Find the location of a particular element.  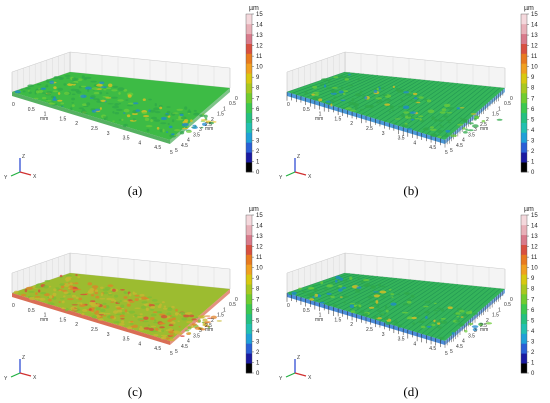

x-tick-label: 3.5 is located at coordinates (126, 340).